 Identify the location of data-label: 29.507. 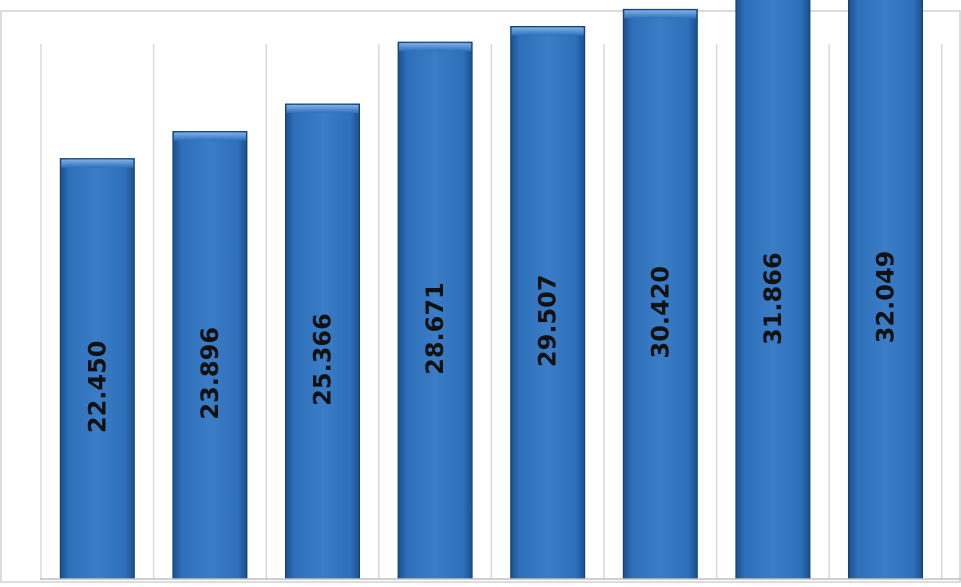
(548, 320).